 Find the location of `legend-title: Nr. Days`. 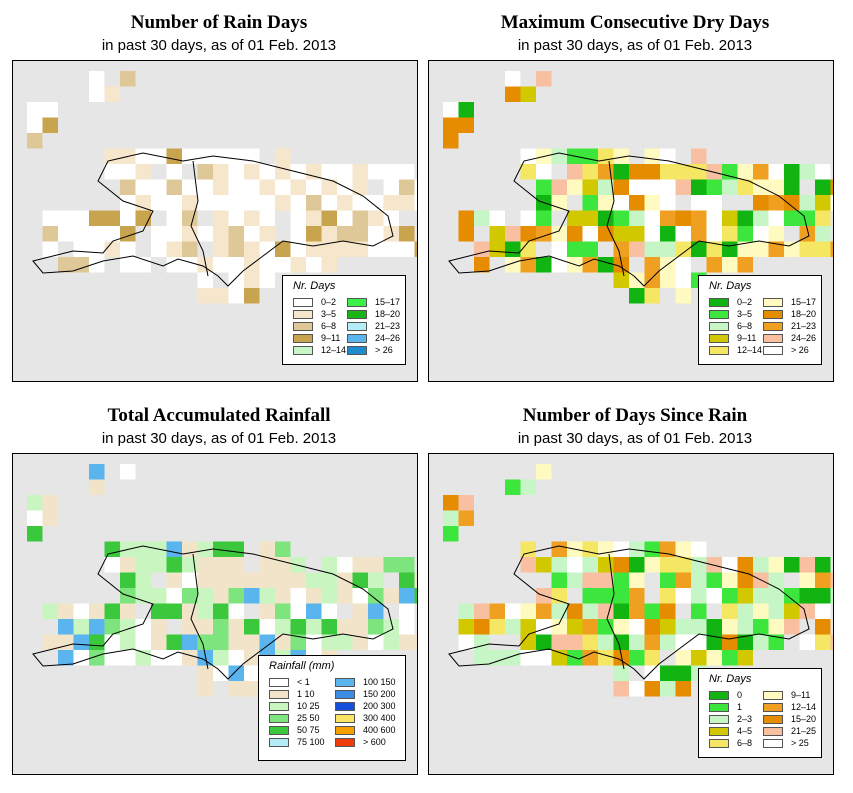

legend-title: Nr. Days is located at coordinates (314, 286).